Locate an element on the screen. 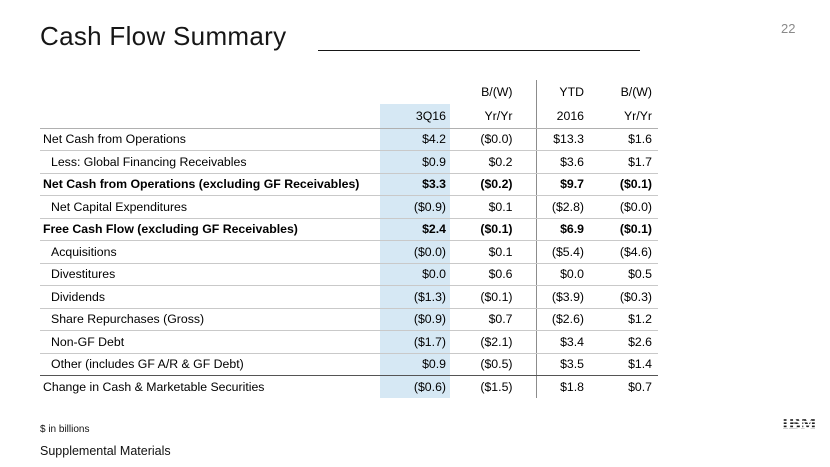 Image resolution: width=830 pixels, height=467 pixels. ibm-logo-graphic: IBM is located at coordinates (799, 424).